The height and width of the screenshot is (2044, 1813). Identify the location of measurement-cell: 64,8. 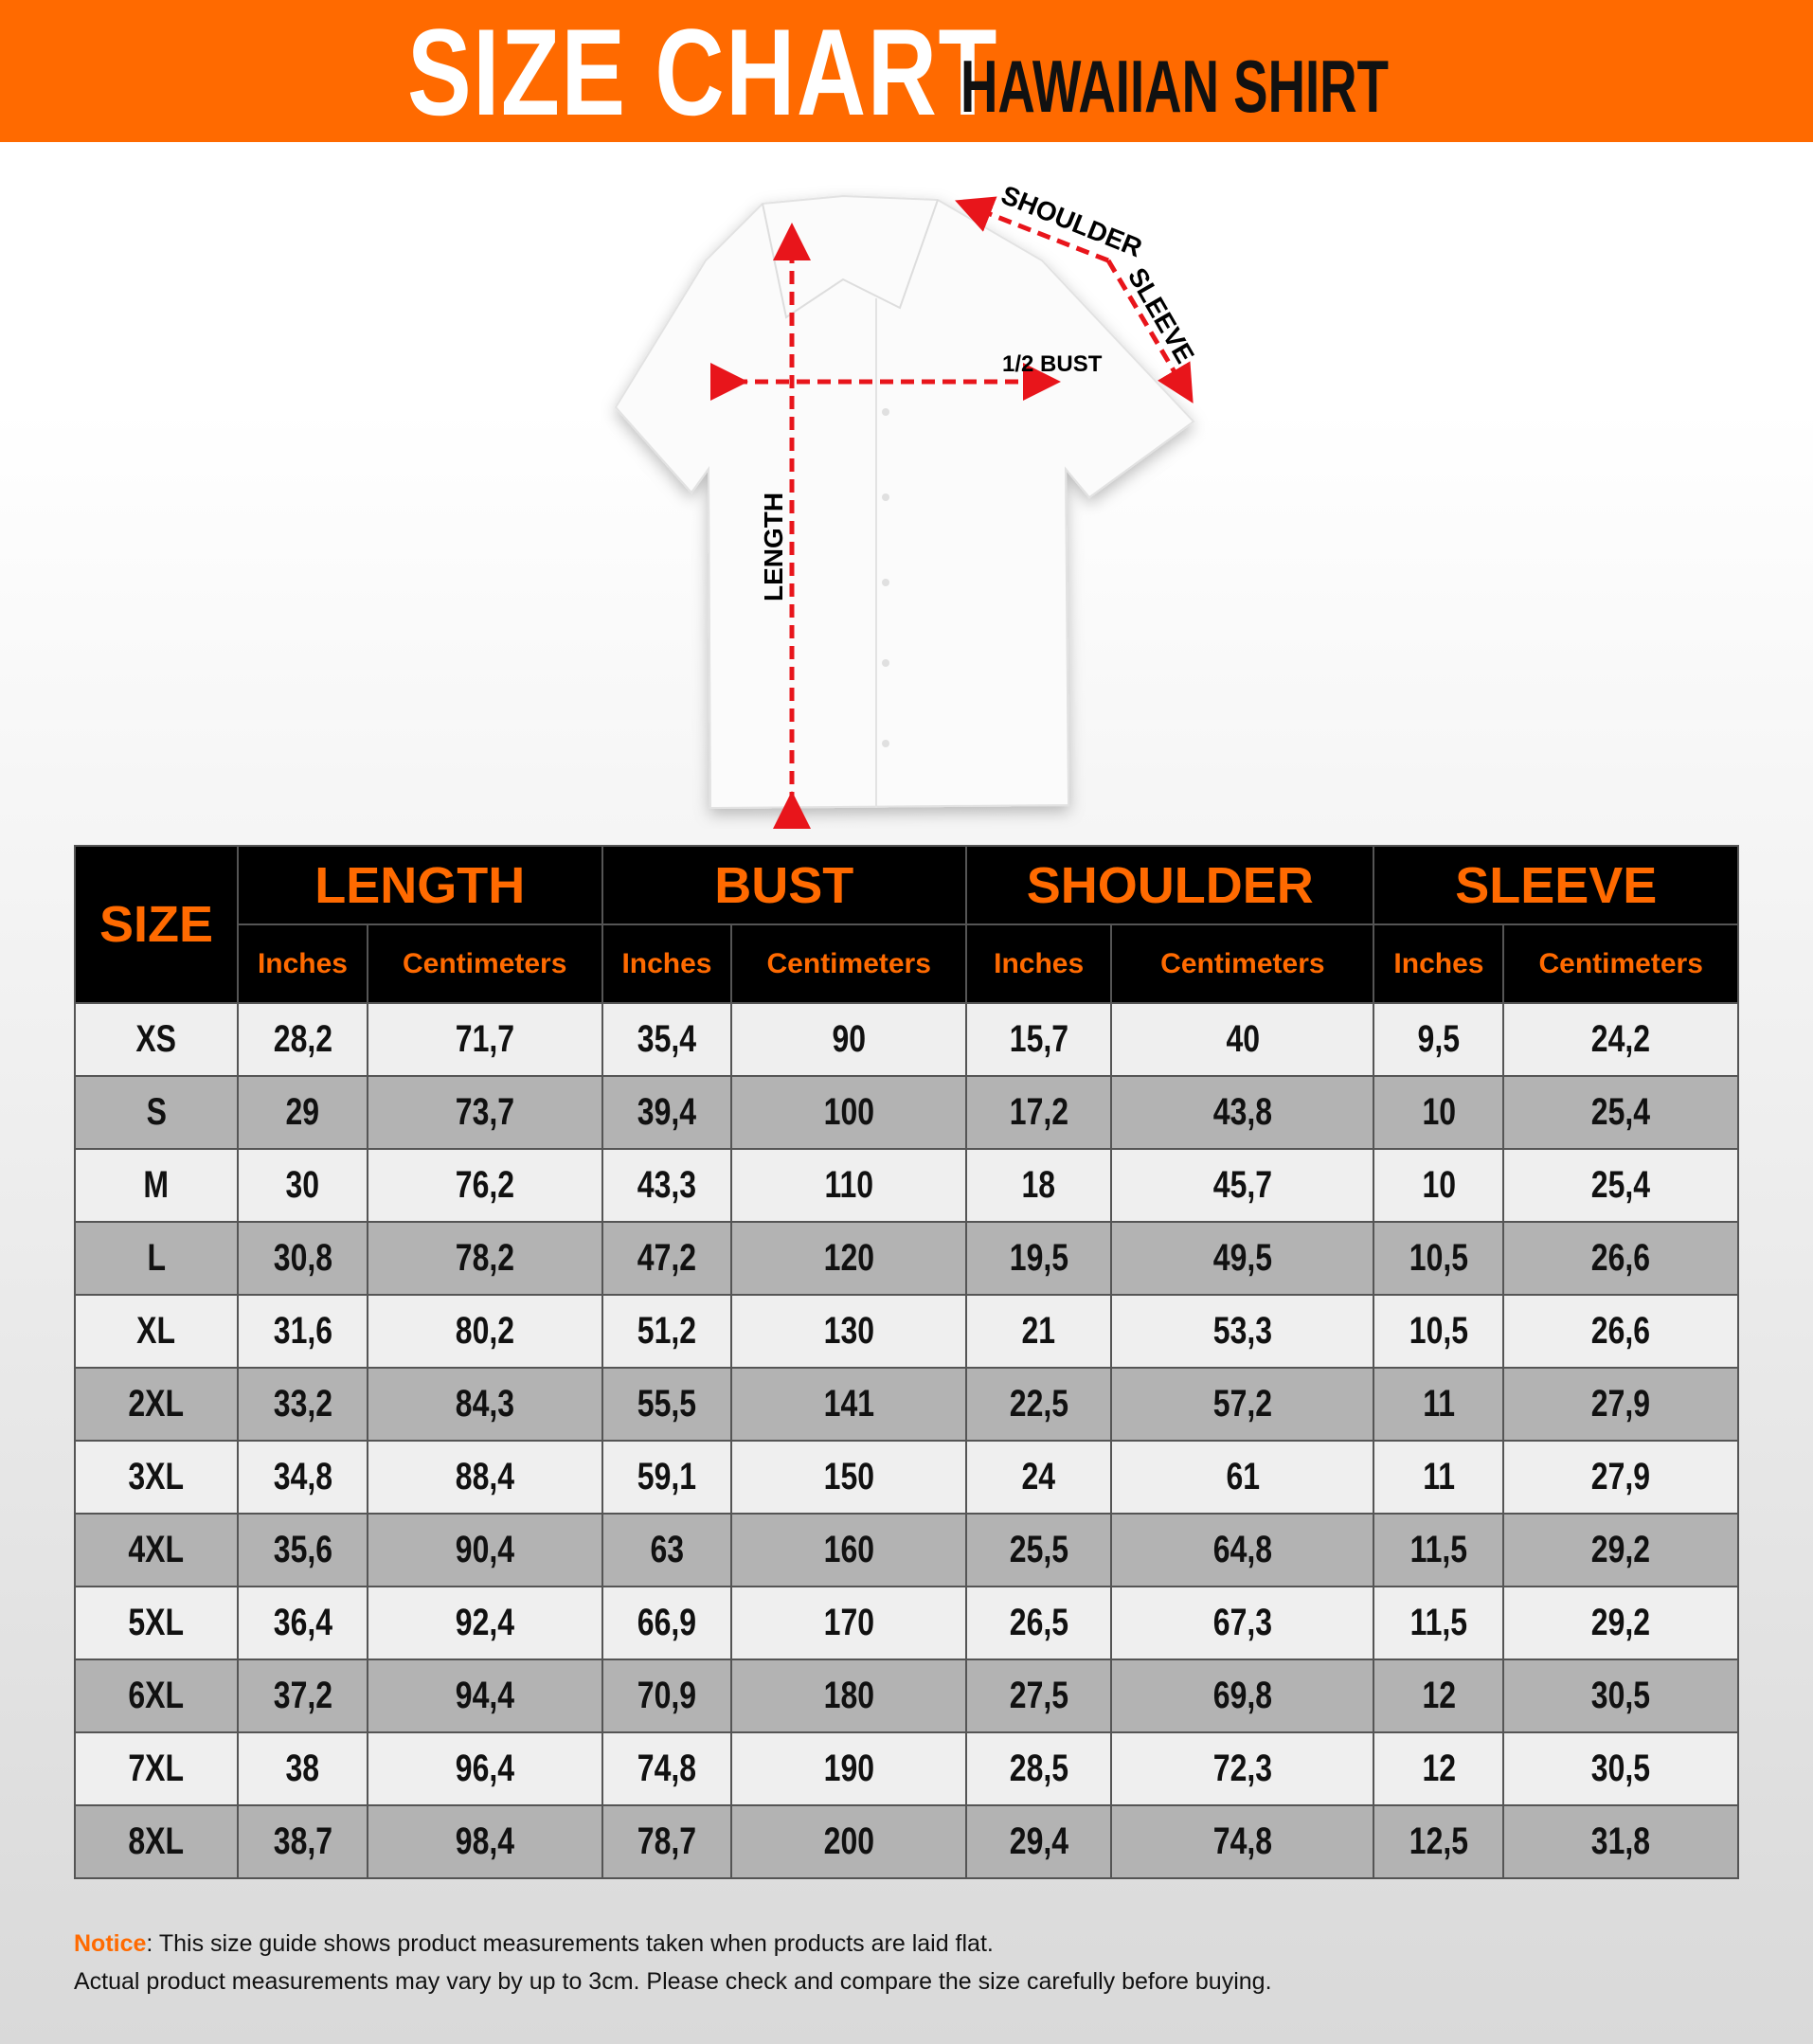
(1242, 1550).